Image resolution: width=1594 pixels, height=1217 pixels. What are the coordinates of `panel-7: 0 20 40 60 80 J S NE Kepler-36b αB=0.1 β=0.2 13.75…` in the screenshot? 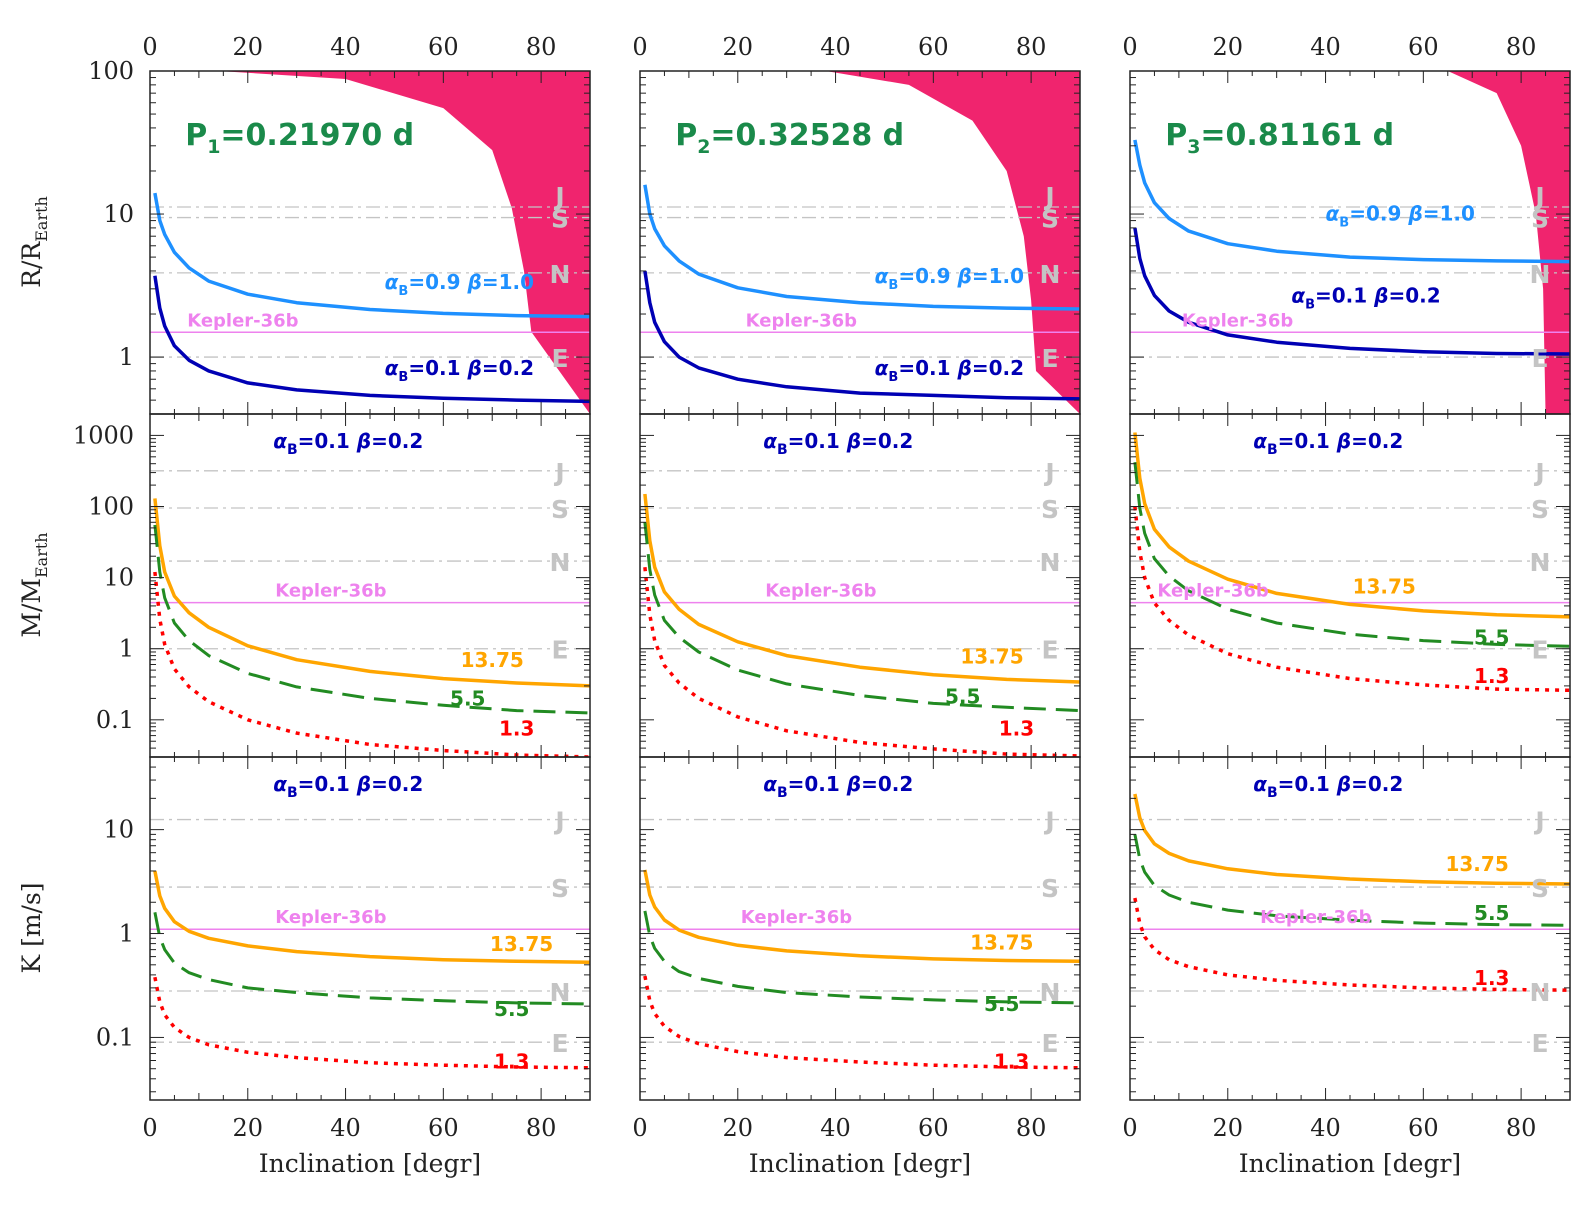 It's located at (856, 949).